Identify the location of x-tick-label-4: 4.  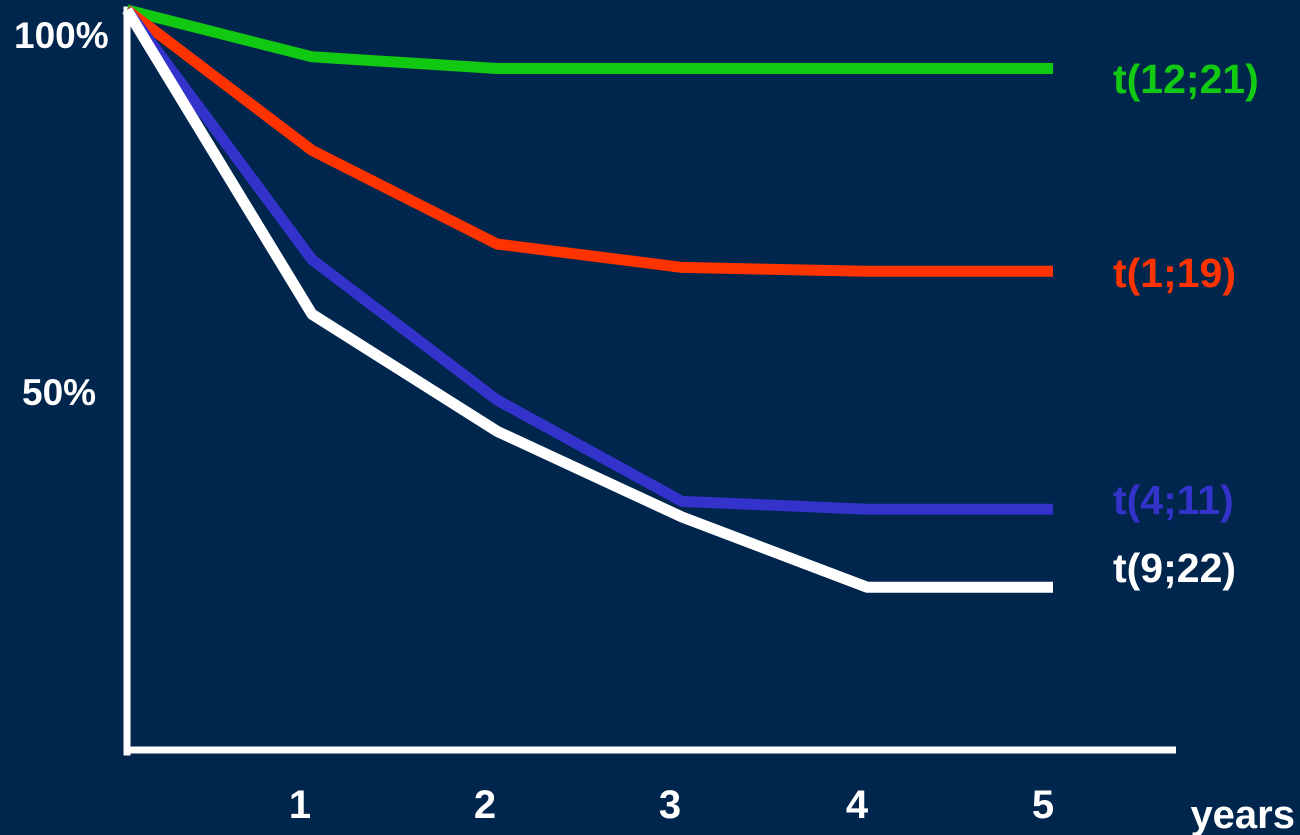
(857, 805).